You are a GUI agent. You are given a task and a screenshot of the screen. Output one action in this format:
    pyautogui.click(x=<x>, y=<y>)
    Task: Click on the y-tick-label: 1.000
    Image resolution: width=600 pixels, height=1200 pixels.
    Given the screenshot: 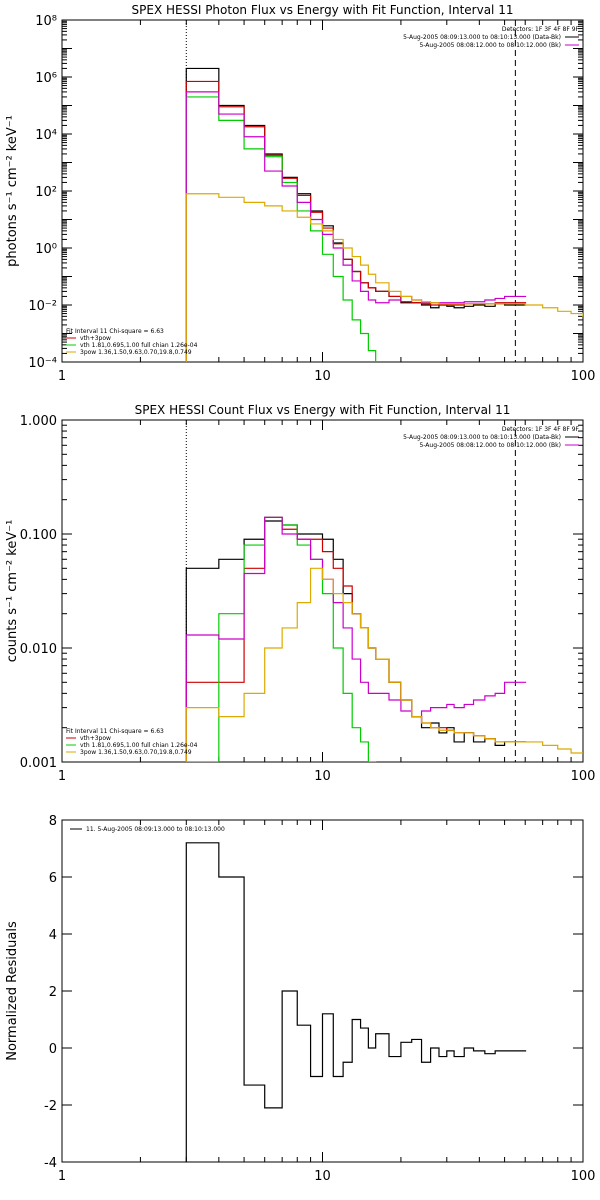 What is the action you would take?
    pyautogui.click(x=38, y=421)
    